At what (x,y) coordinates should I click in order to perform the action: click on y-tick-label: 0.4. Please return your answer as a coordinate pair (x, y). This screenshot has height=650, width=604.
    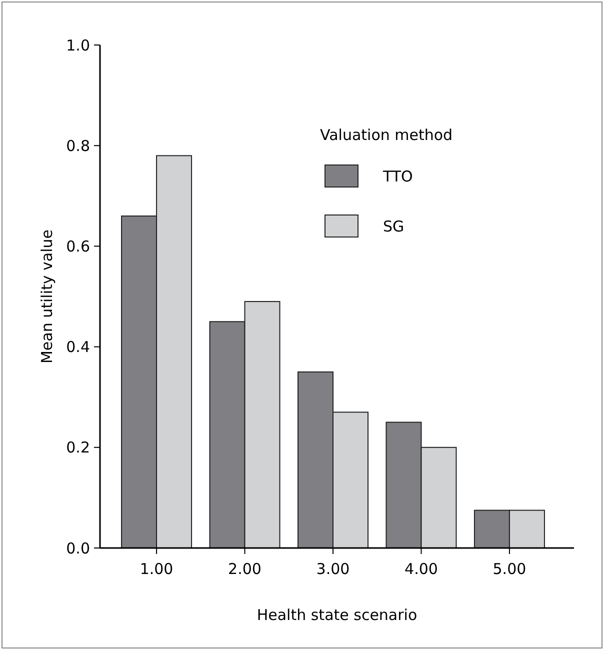
    Looking at the image, I should click on (78, 347).